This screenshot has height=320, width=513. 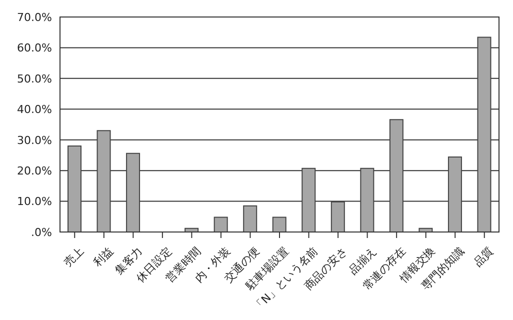 What do you see at coordinates (103, 257) in the screenshot?
I see `x-tick-label: 利益` at bounding box center [103, 257].